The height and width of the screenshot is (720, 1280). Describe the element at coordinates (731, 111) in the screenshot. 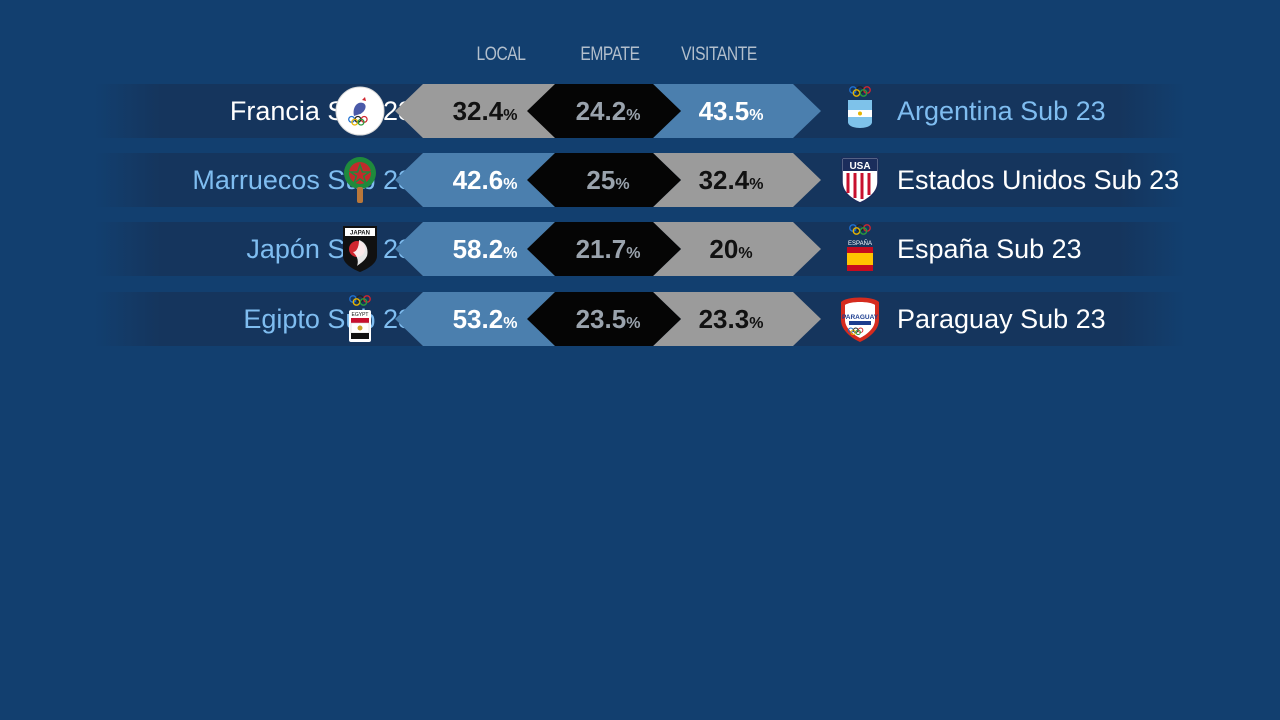

I see `away-percentage: 43.5%` at that location.